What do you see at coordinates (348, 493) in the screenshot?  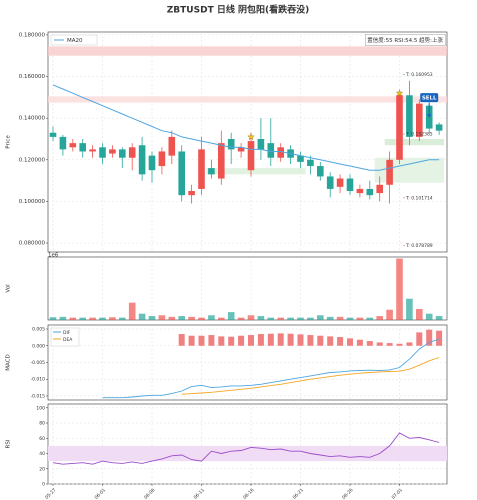 I see `x-tick-label: 06-26` at bounding box center [348, 493].